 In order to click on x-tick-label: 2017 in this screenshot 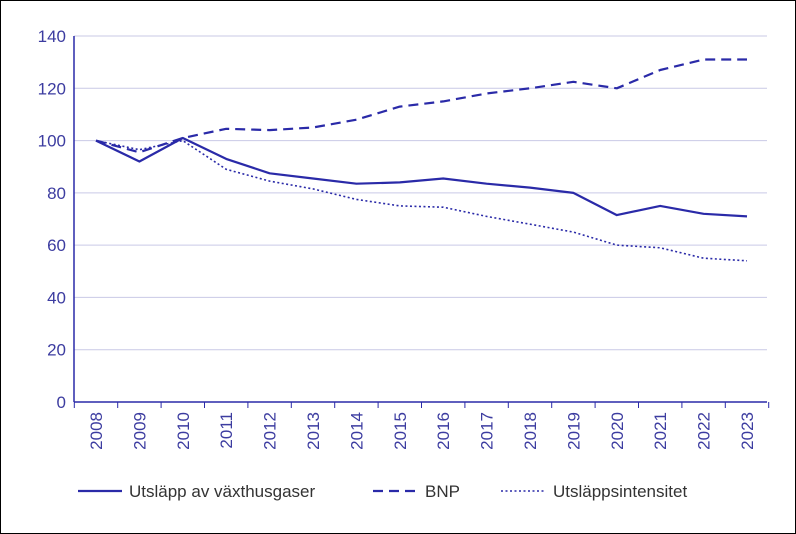, I will do `click(487, 431)`.